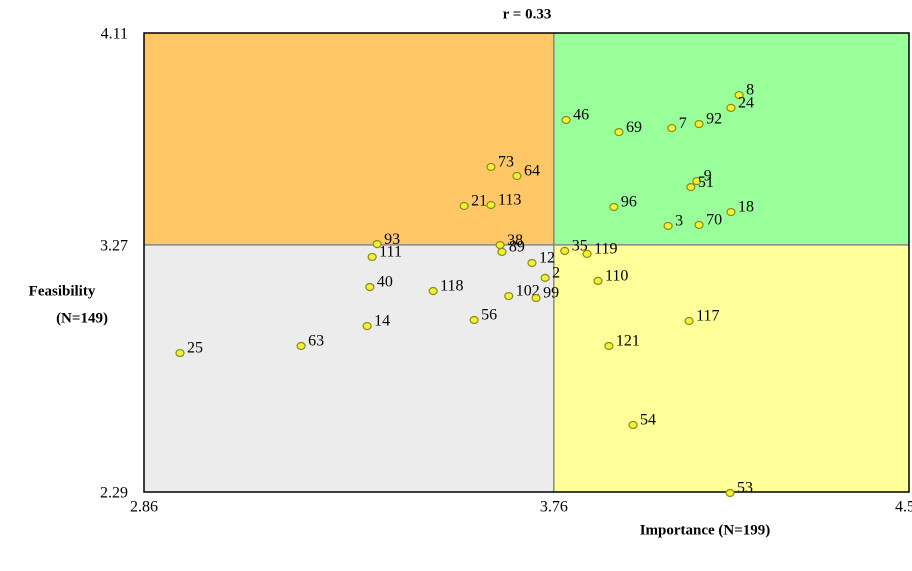 Image resolution: width=912 pixels, height=571 pixels. Describe the element at coordinates (605, 249) in the screenshot. I see `point-label: 119` at that location.